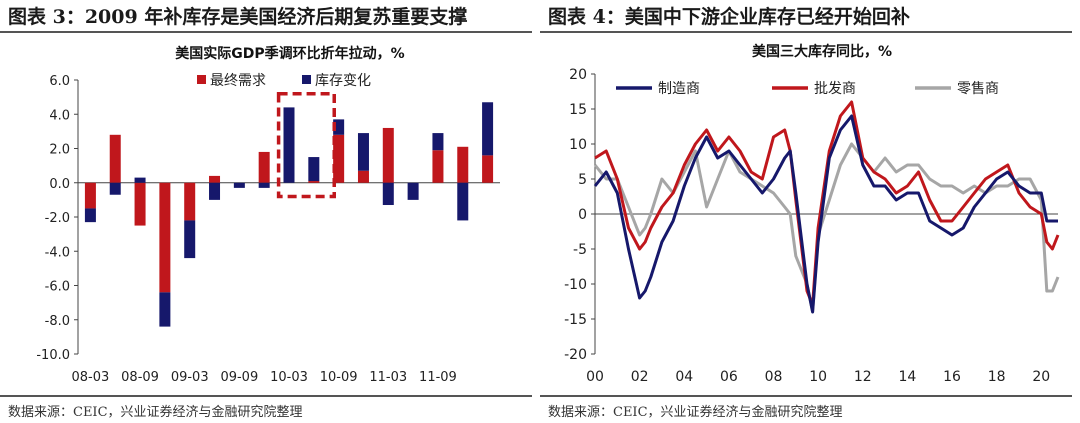 The height and width of the screenshot is (423, 1080). Describe the element at coordinates (306, 79) in the screenshot. I see `legend-swatch-inventory-change` at that location.